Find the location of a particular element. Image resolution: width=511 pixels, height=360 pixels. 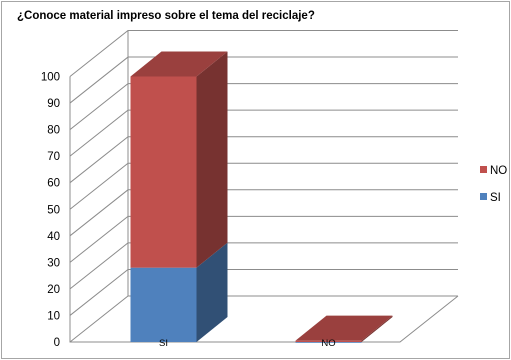

bar-si-si is located at coordinates (179, 292).